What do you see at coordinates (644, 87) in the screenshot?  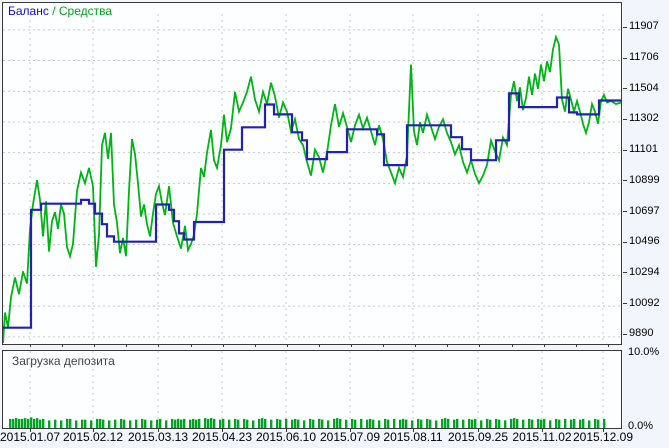 I see `y-axis-label: 11504` at bounding box center [644, 87].